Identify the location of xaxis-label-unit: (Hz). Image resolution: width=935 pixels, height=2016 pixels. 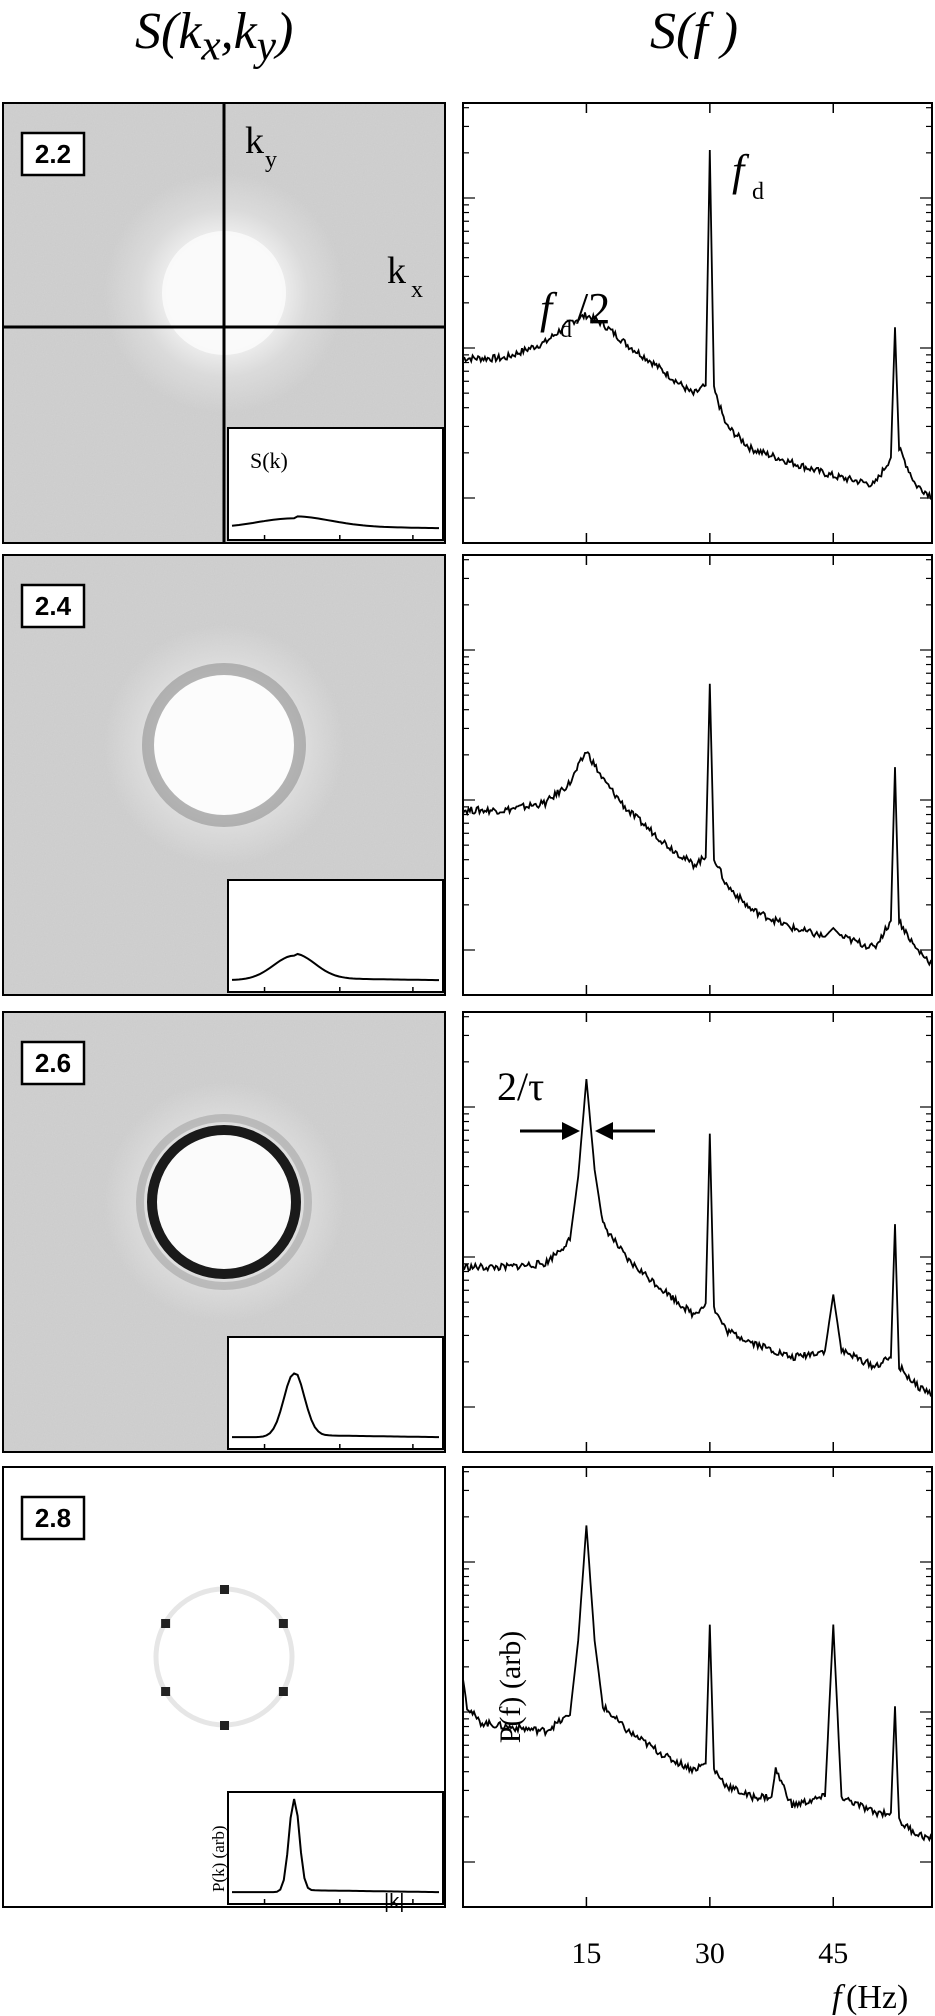
(877, 1997).